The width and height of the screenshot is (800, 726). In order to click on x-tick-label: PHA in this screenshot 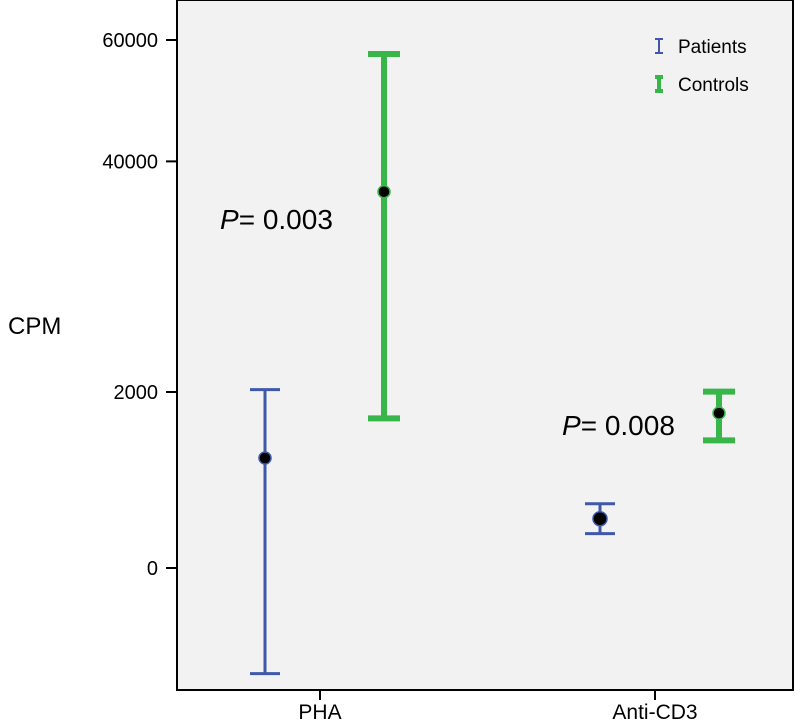, I will do `click(319, 712)`.